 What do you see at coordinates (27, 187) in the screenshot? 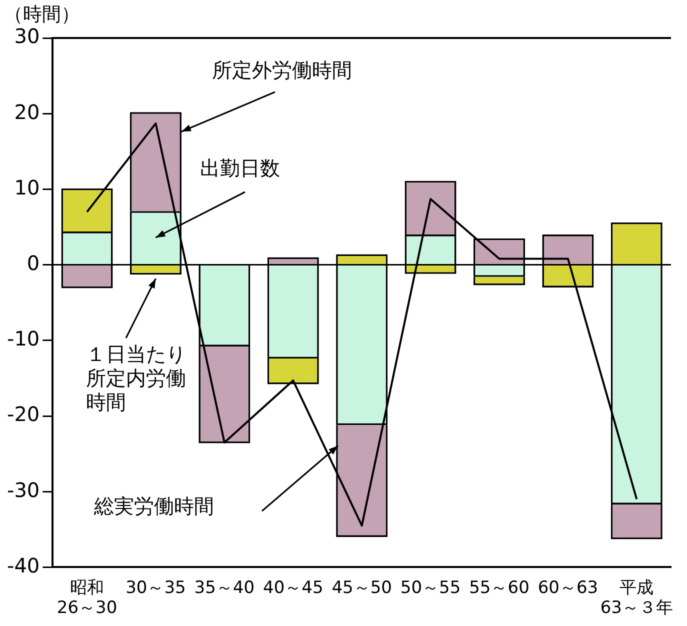
I see `y-tick-label: 10` at bounding box center [27, 187].